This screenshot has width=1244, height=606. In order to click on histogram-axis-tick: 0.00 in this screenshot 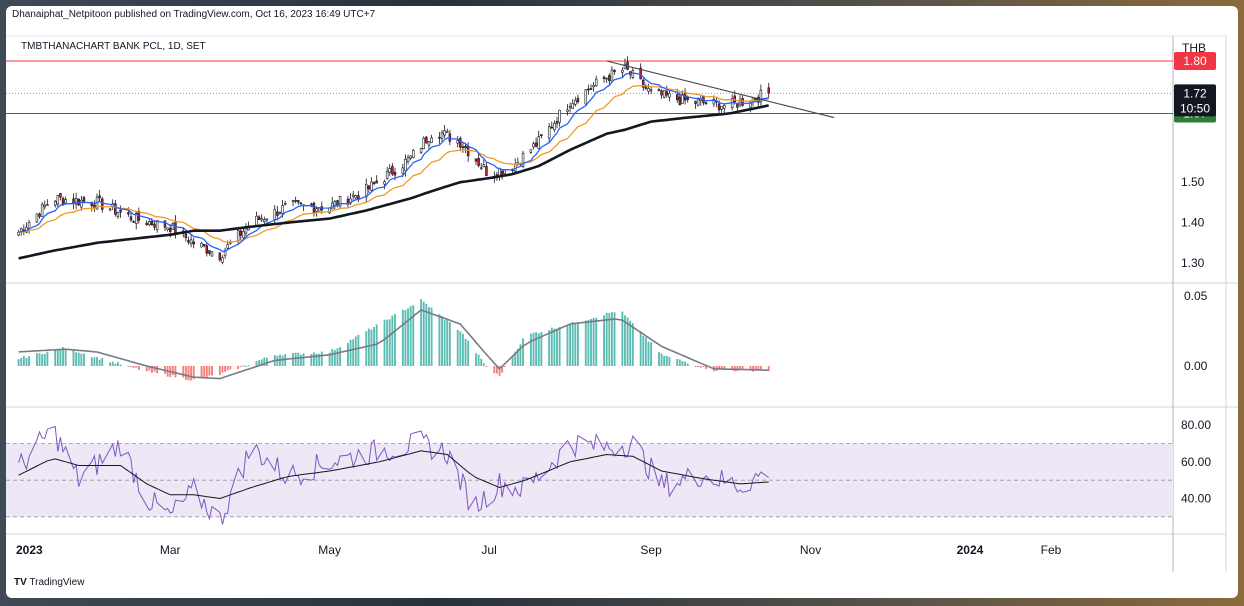, I will do `click(1196, 366)`.